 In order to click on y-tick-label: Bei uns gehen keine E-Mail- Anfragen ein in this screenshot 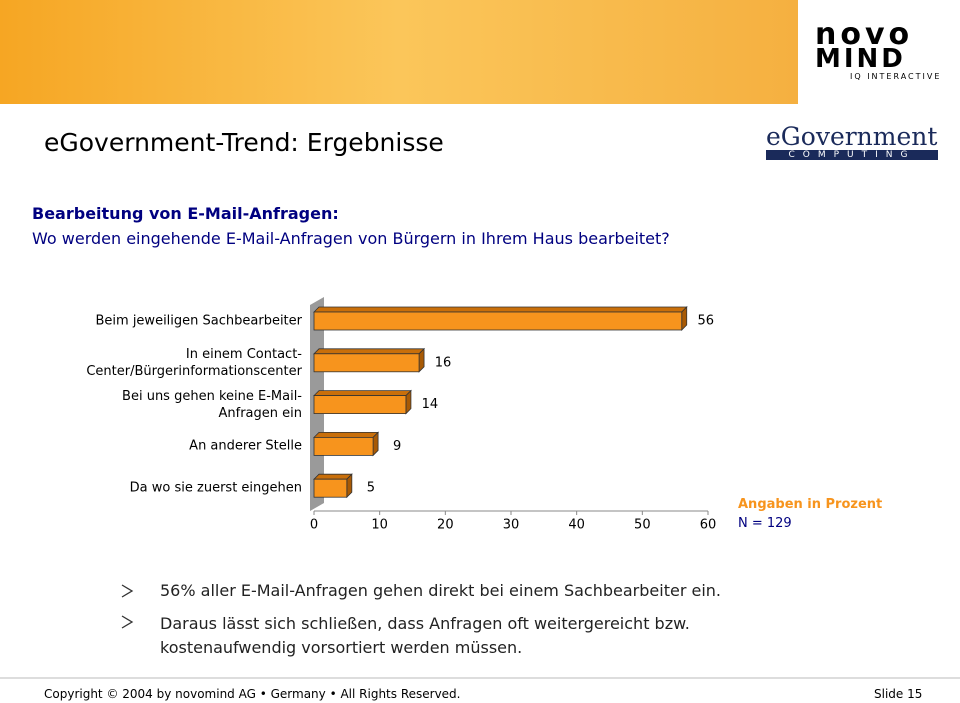, I will do `click(212, 404)`.